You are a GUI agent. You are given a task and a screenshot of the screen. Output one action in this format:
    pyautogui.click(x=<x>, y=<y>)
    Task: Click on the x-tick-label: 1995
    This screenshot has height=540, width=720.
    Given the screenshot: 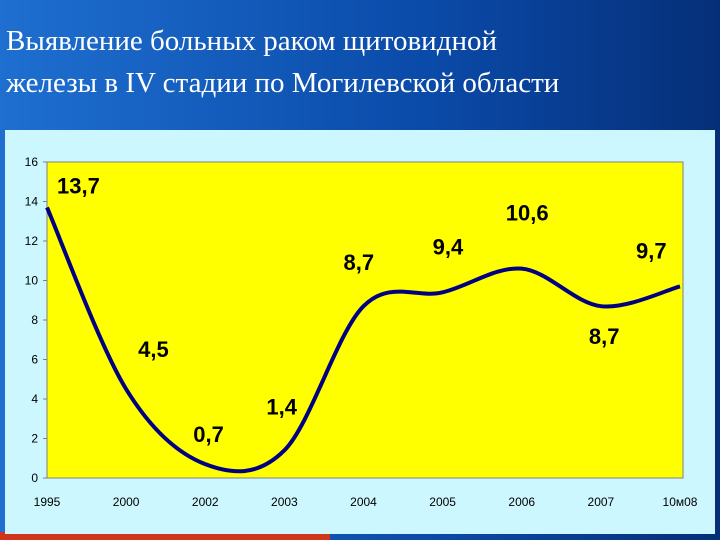 What is the action you would take?
    pyautogui.click(x=47, y=502)
    